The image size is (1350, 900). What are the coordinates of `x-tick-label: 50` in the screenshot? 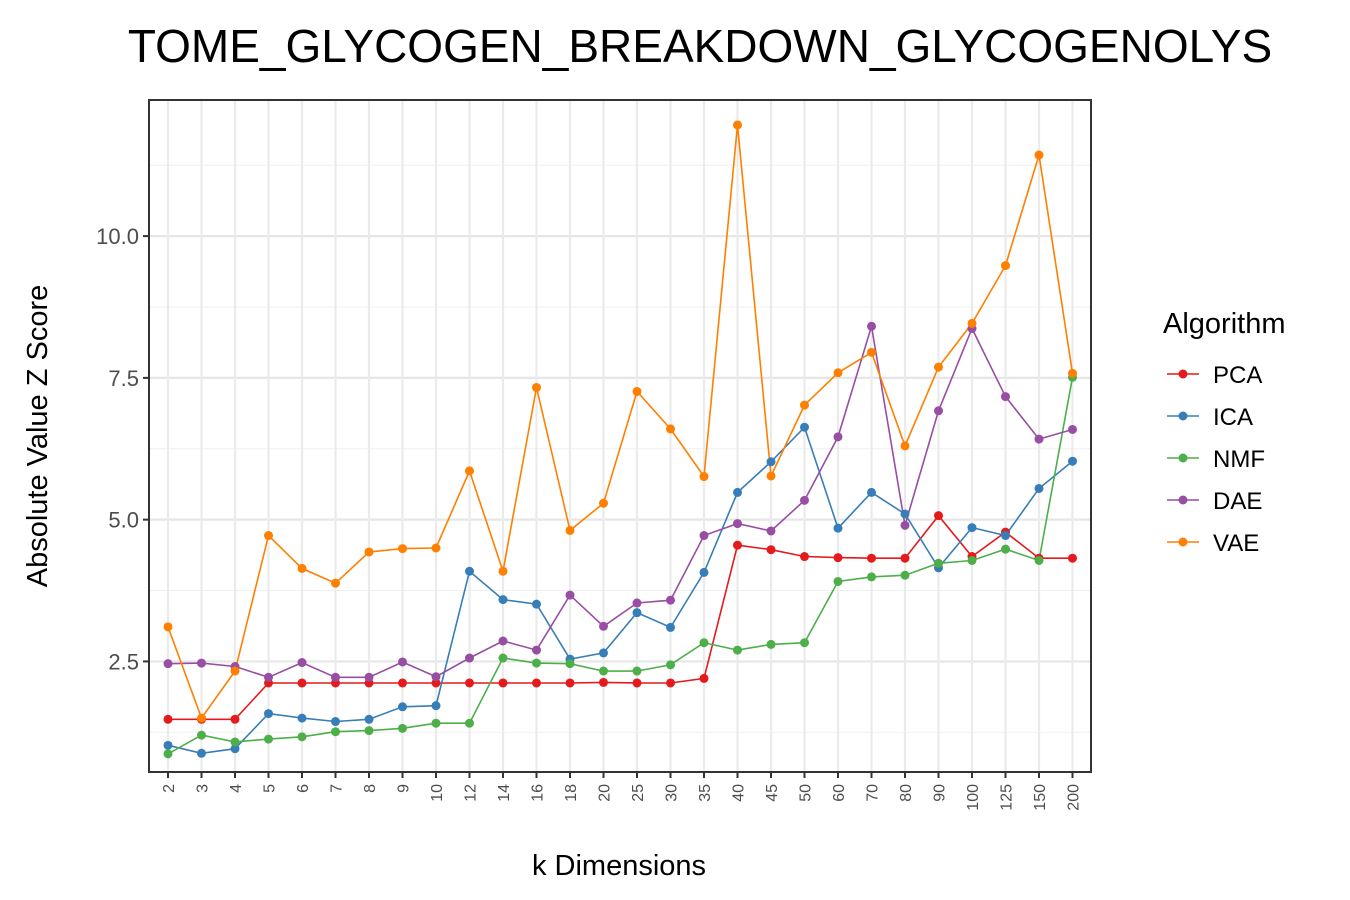 It's located at (806, 793).